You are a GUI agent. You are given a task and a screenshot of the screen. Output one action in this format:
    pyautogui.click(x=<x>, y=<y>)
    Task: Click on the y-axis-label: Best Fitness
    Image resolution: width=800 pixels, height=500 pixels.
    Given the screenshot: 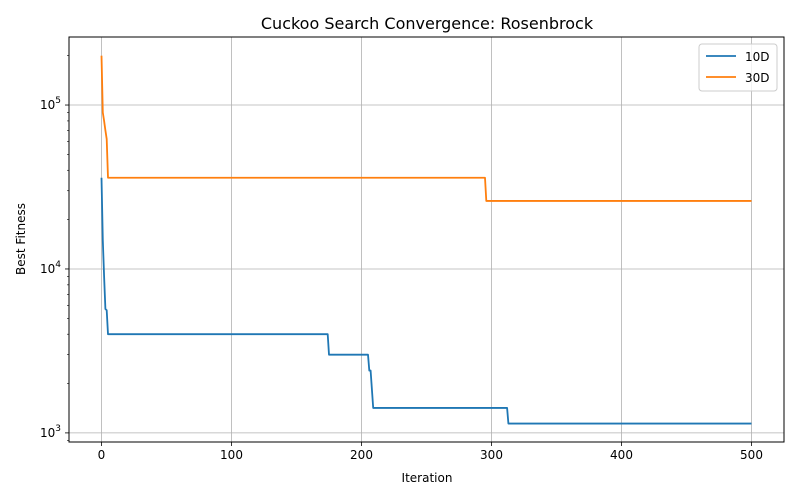 What is the action you would take?
    pyautogui.click(x=21, y=239)
    